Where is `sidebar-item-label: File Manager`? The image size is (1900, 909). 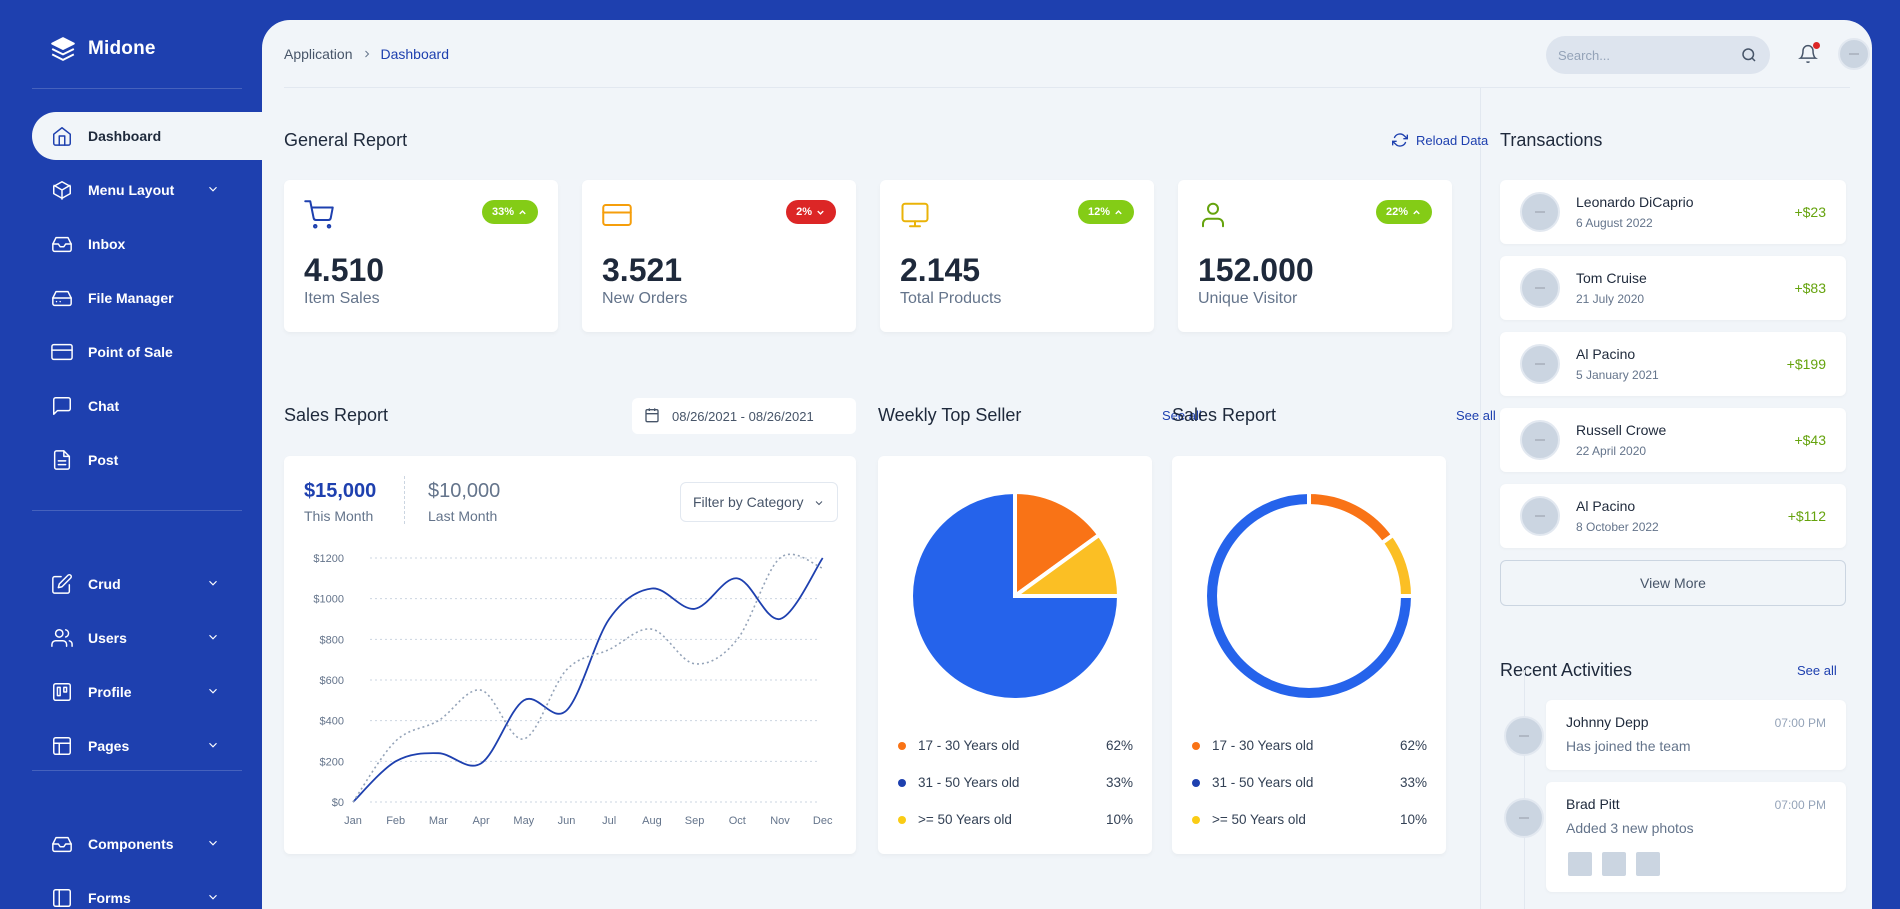
sidebar-item-label: File Manager is located at coordinates (131, 298).